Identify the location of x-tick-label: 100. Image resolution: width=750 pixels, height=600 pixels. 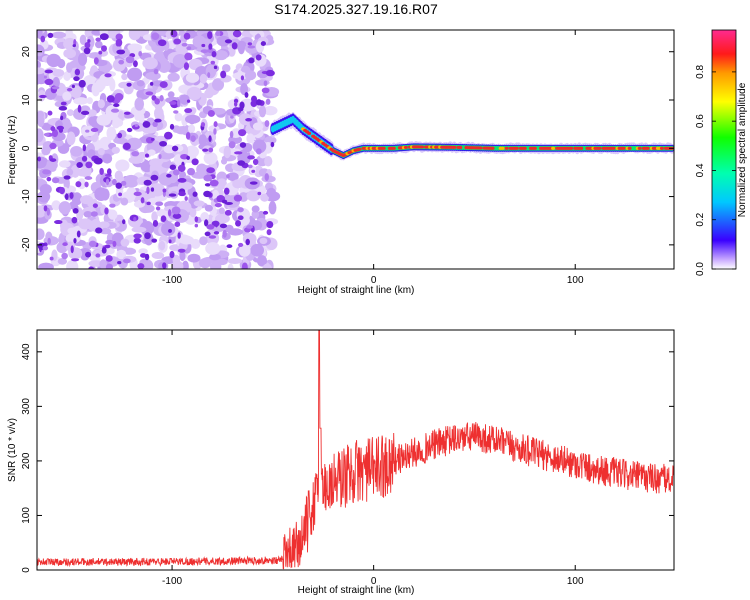
(575, 581).